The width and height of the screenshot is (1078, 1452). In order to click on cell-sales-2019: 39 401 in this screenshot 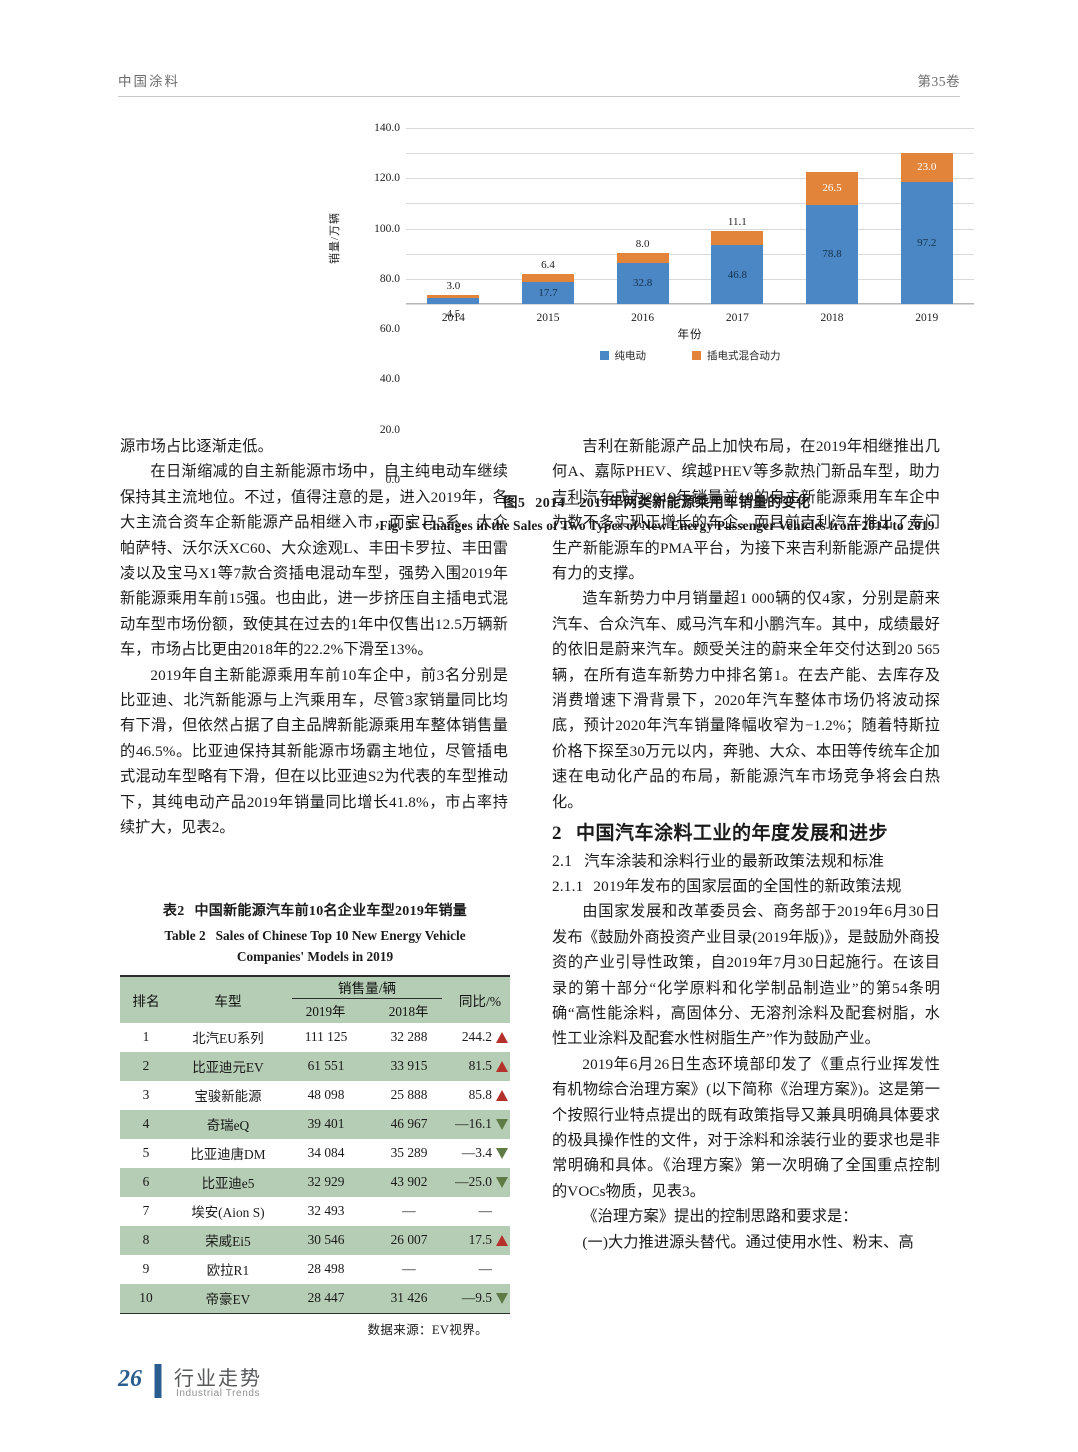, I will do `click(326, 1124)`.